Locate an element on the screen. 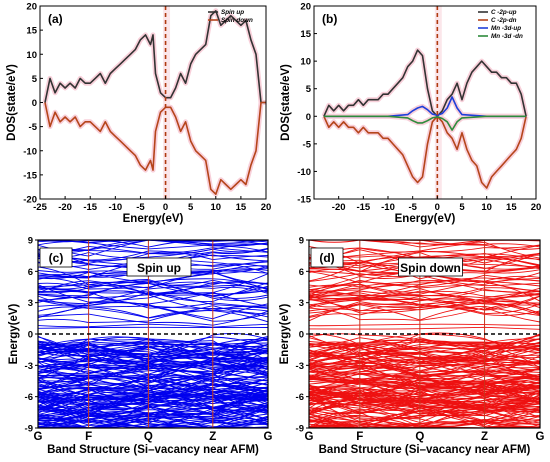  panel-b-legend-label-3: Mn -3d -dn is located at coordinates (507, 36).